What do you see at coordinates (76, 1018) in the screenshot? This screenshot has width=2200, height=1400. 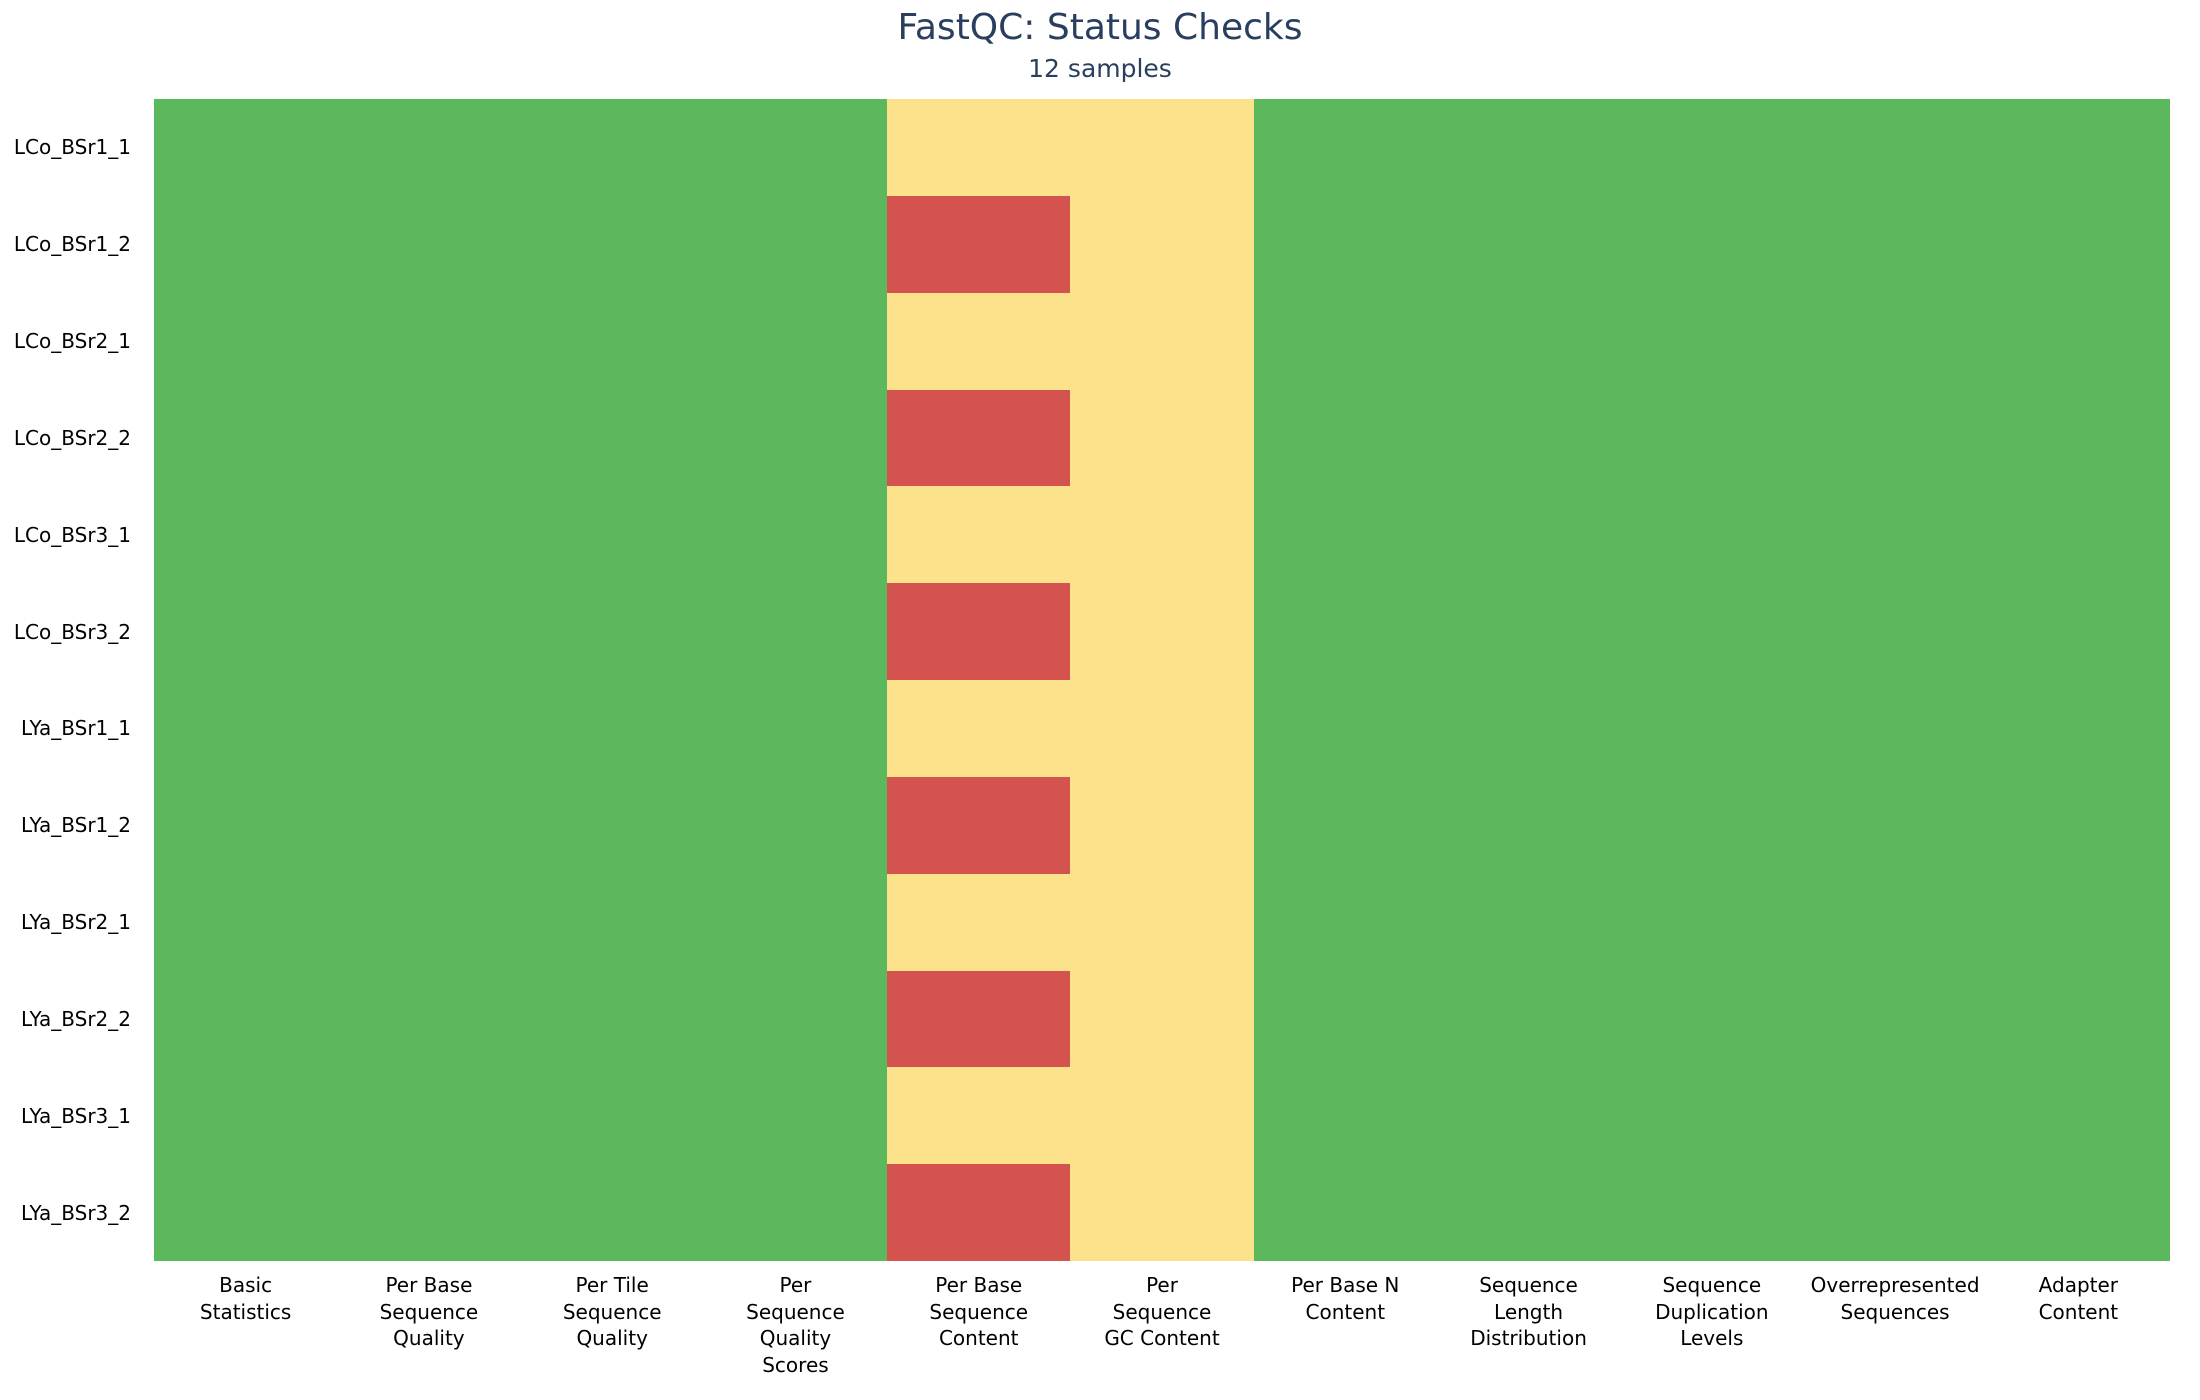 I see `y-tick-label: LYa_BSr2_2` at bounding box center [76, 1018].